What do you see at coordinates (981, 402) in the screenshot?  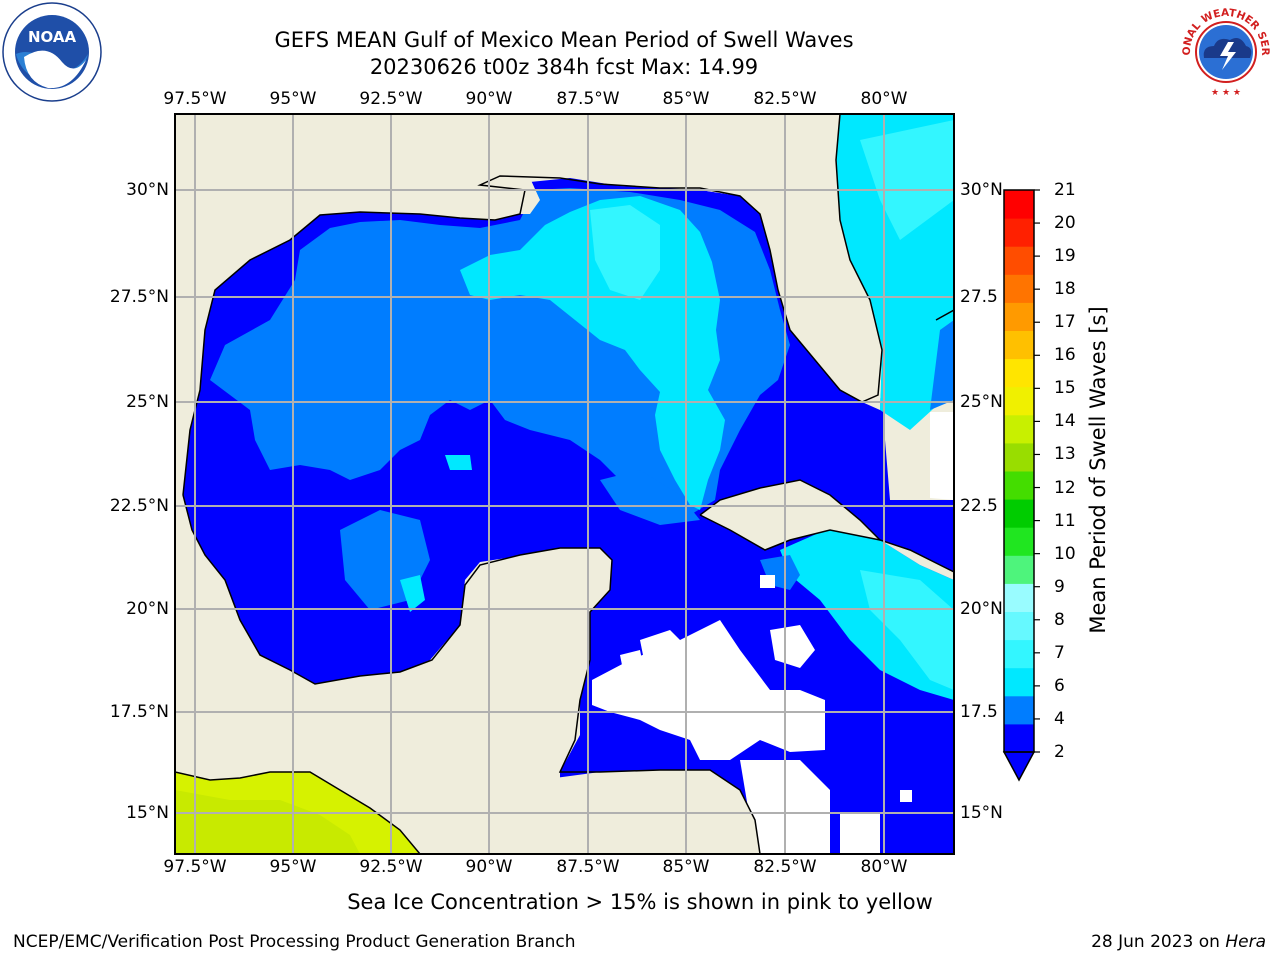 I see `lat-tick-right: 25°N` at bounding box center [981, 402].